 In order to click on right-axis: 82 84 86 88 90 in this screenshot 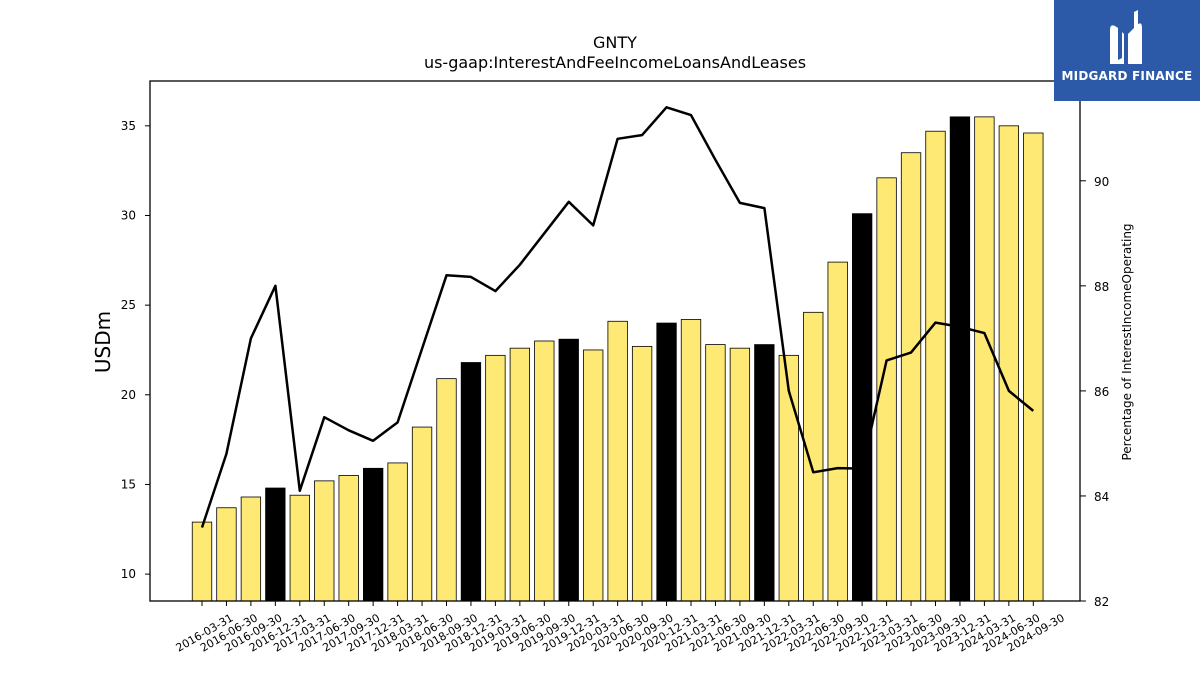, I will do `click(1094, 392)`.